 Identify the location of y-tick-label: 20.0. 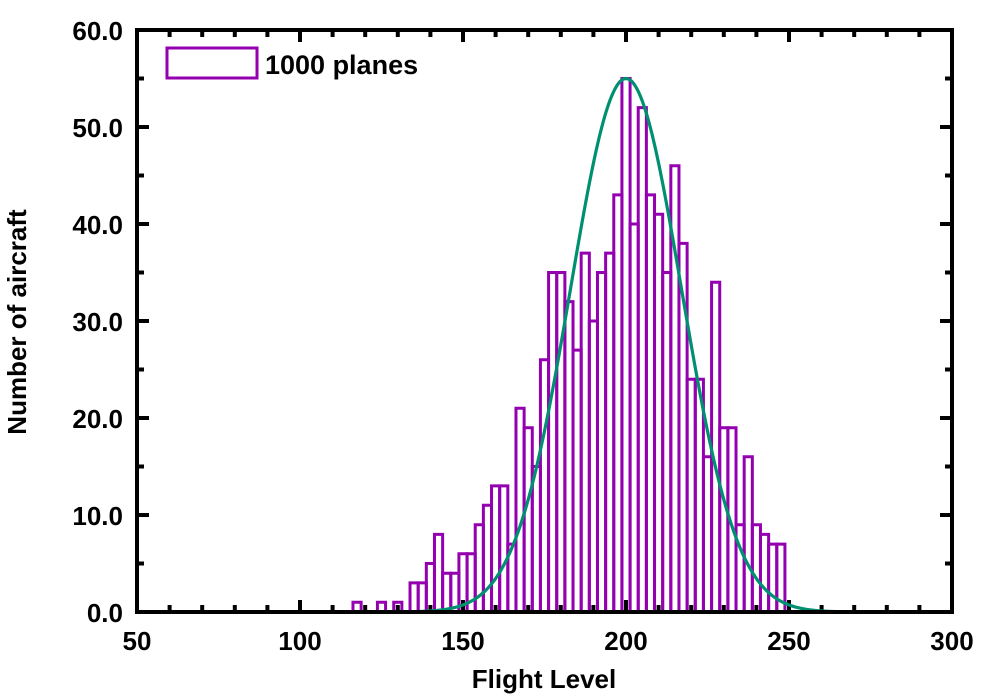
(97, 419).